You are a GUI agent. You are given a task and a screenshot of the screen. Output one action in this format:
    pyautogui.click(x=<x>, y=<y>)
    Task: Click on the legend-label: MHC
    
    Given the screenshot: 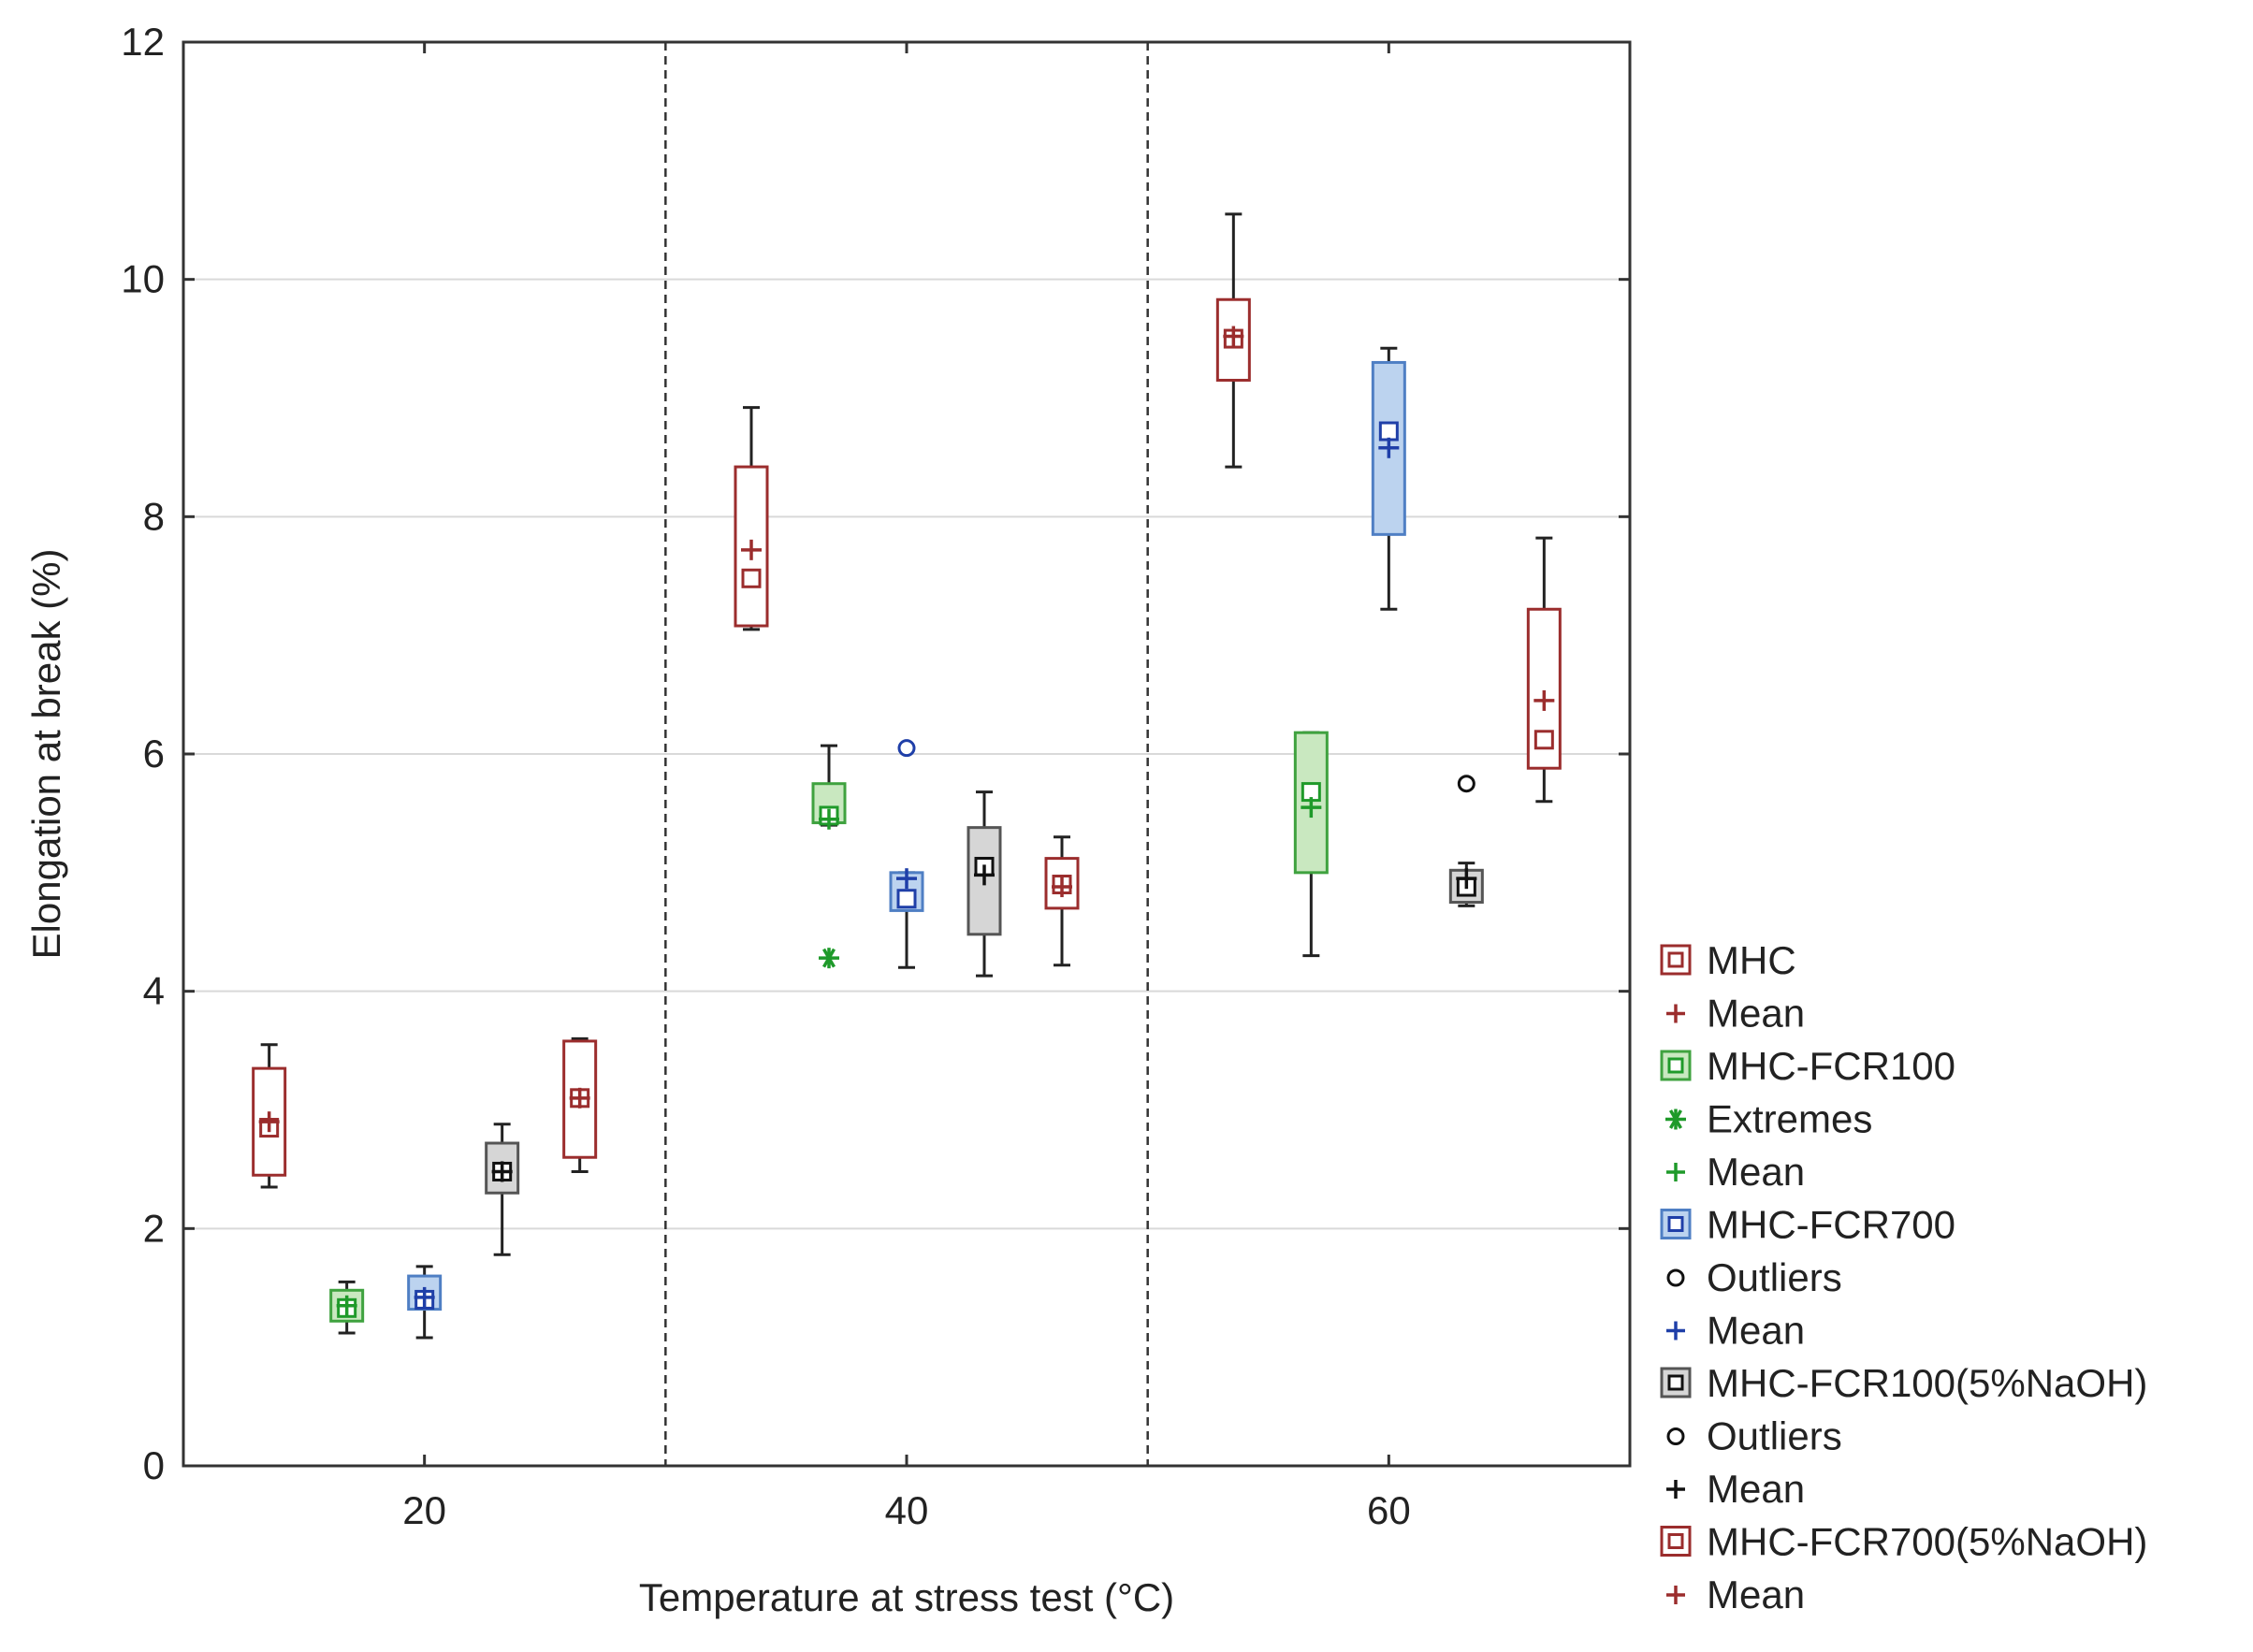 What is the action you would take?
    pyautogui.click(x=1751, y=960)
    